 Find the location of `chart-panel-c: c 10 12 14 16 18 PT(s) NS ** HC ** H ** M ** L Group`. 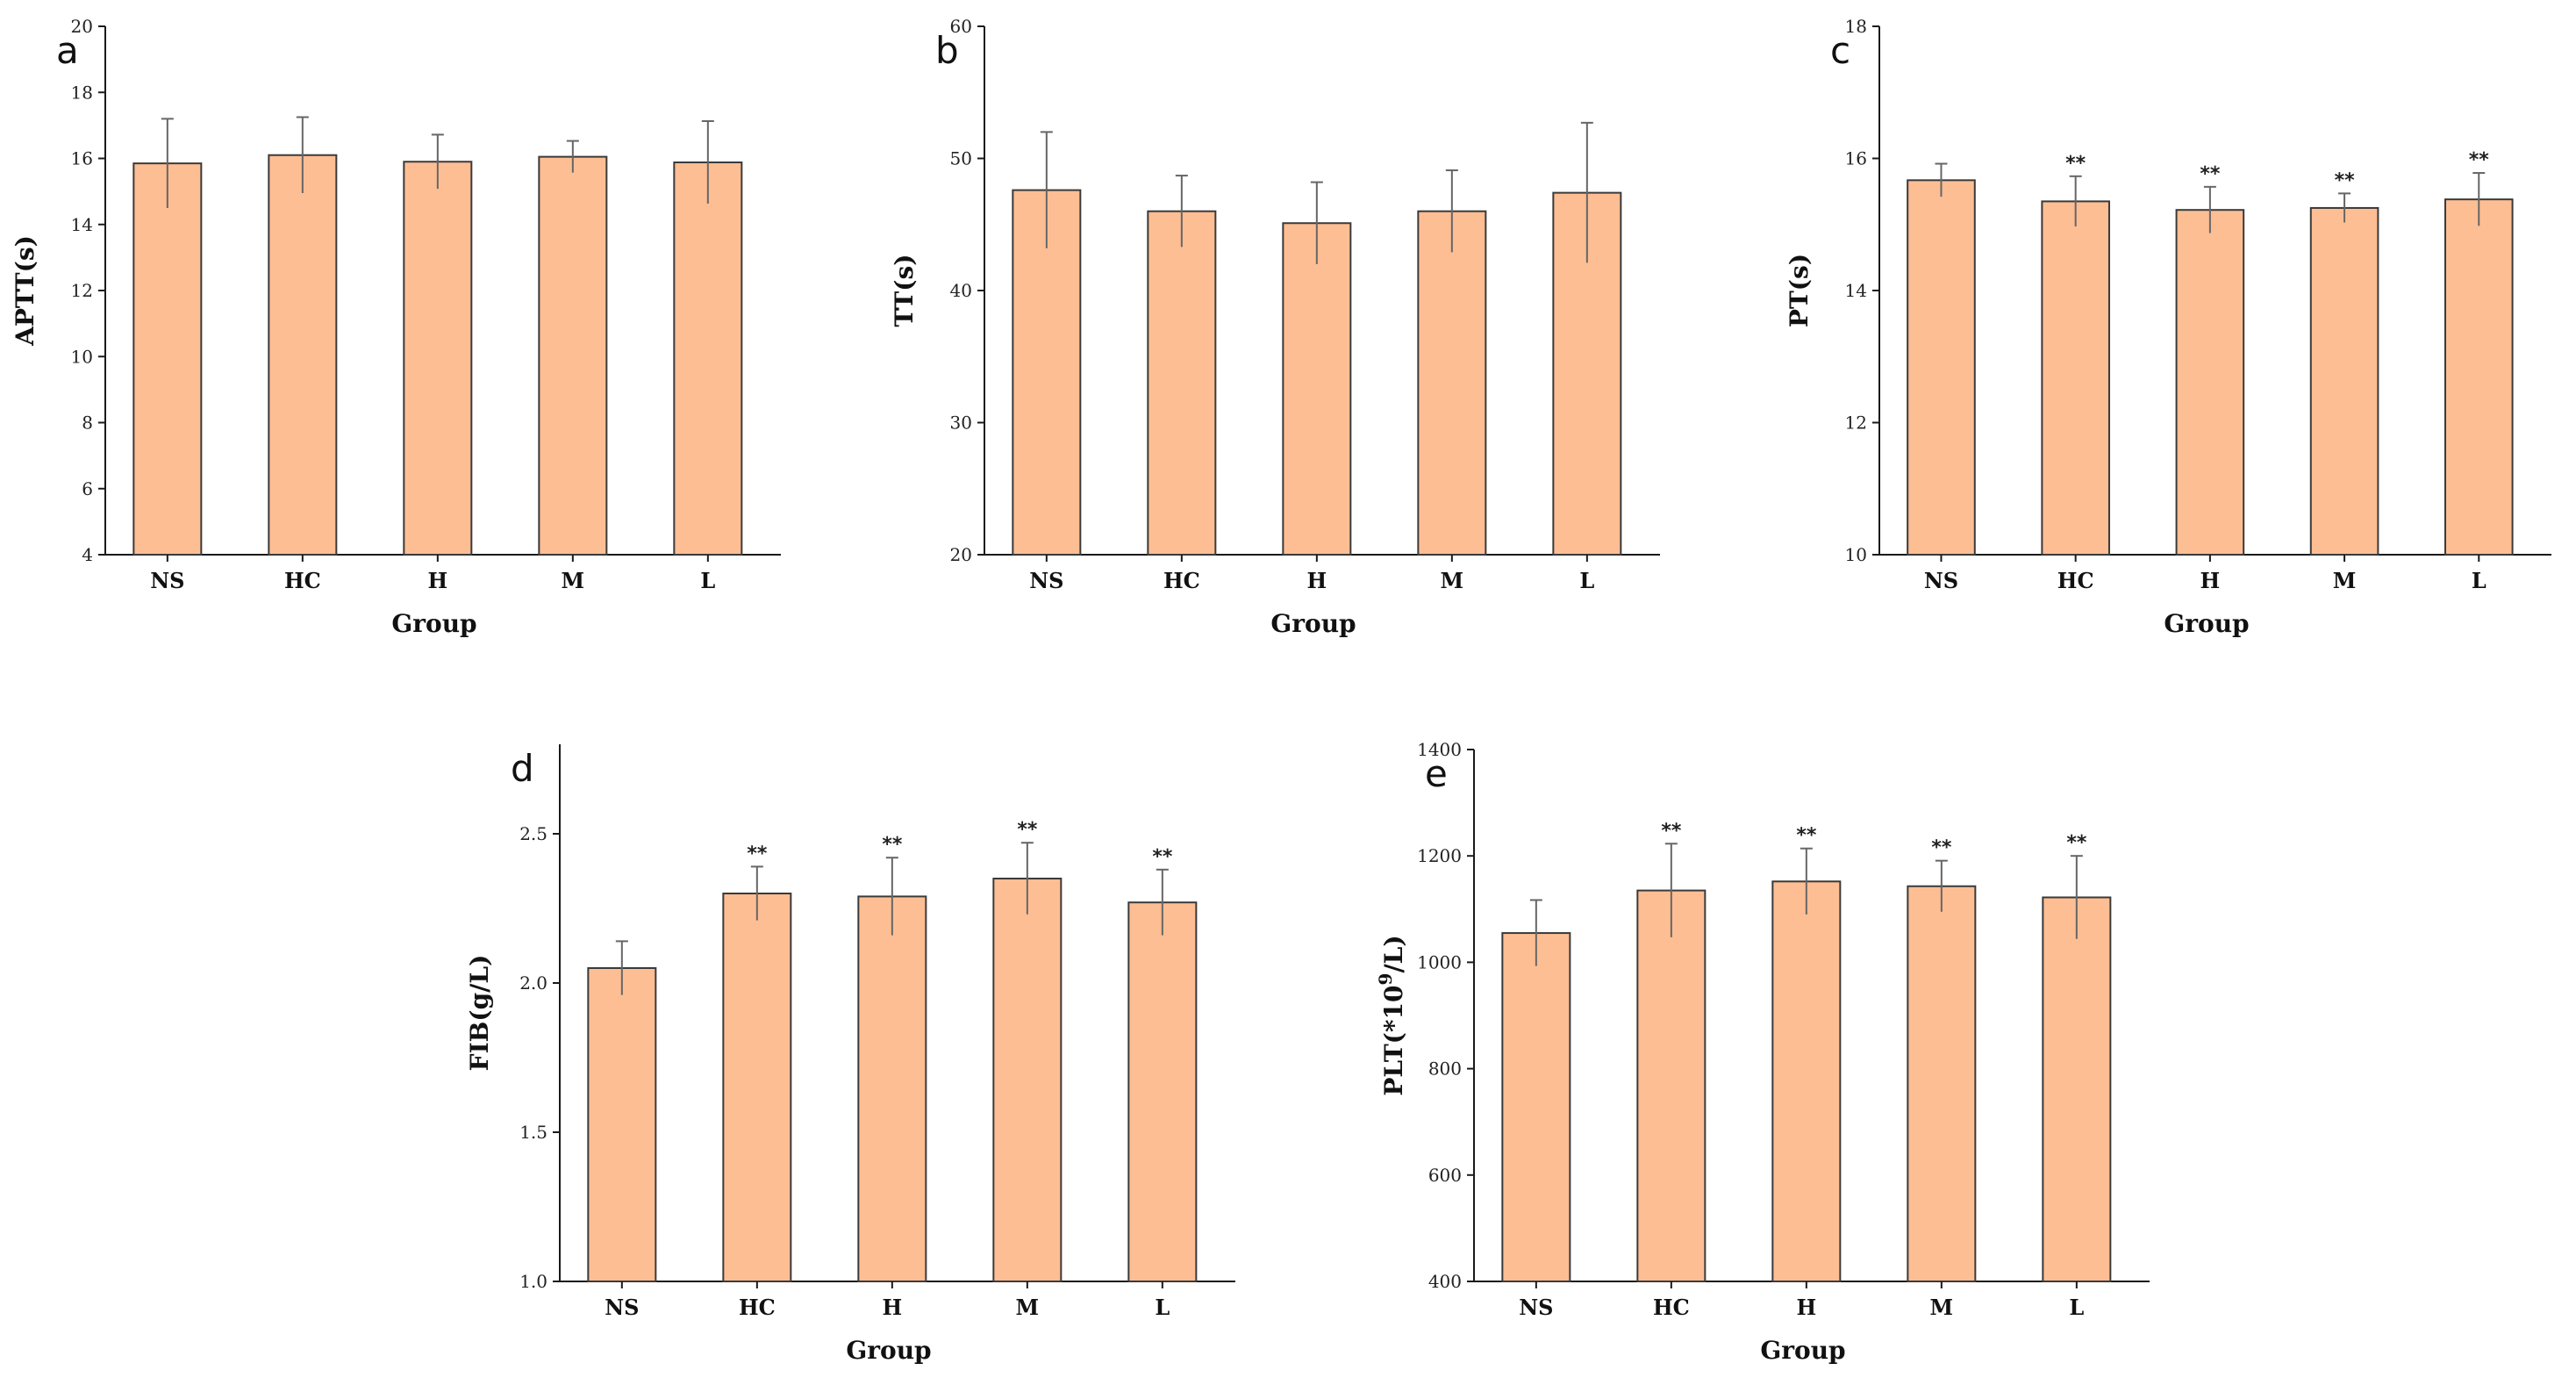

chart-panel-c: c 10 12 14 16 18 PT(s) NS ** HC ** H ** M ** L Group is located at coordinates (2174, 333).